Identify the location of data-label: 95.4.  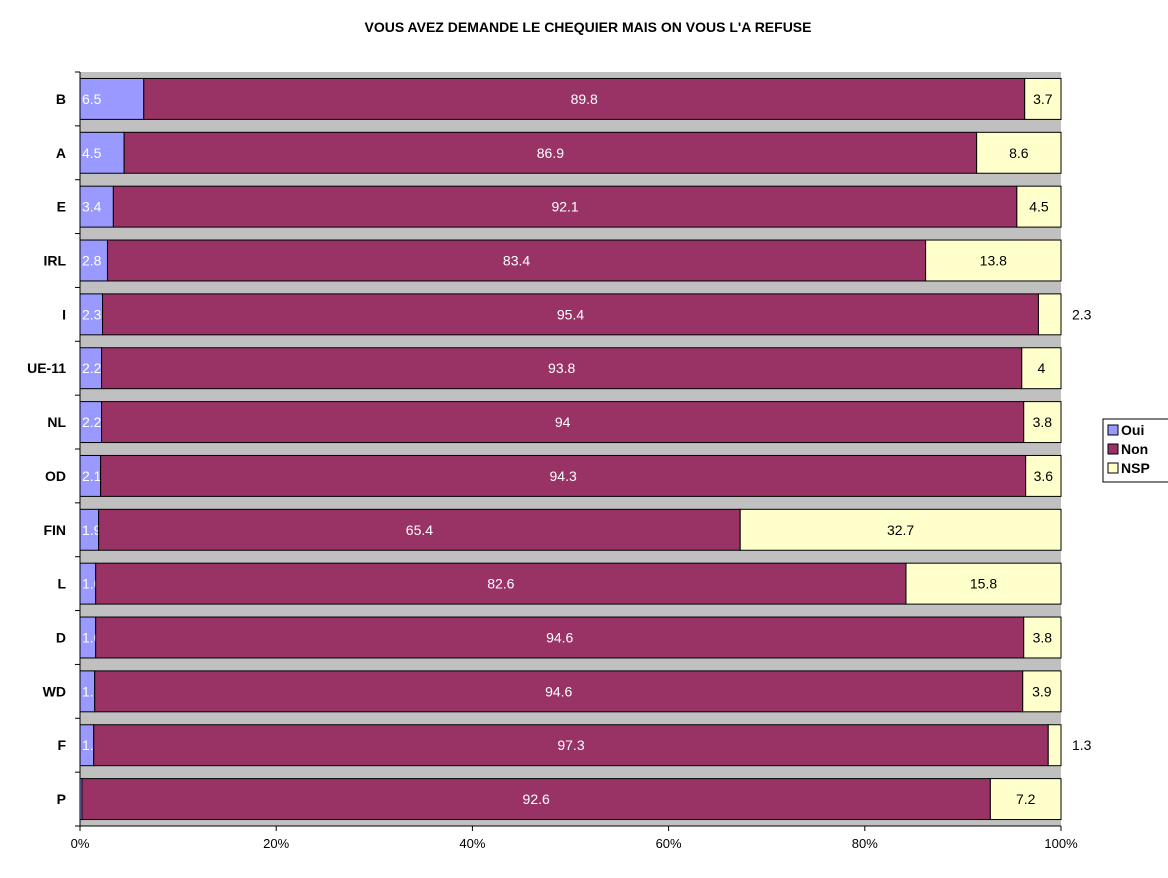
(570, 314).